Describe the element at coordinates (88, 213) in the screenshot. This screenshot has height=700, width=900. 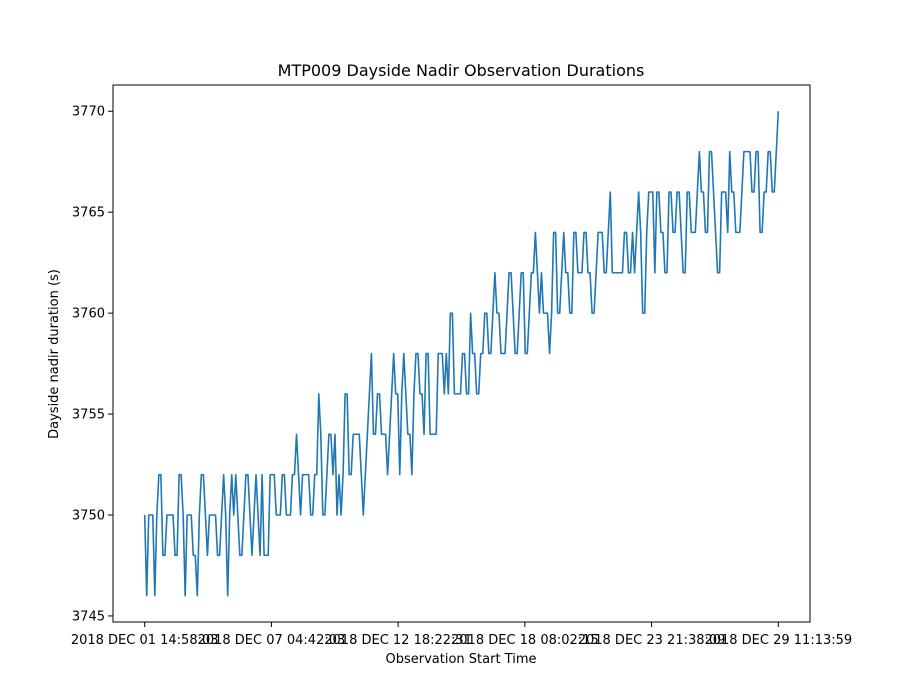
I see `y-tick-label: 3765` at that location.